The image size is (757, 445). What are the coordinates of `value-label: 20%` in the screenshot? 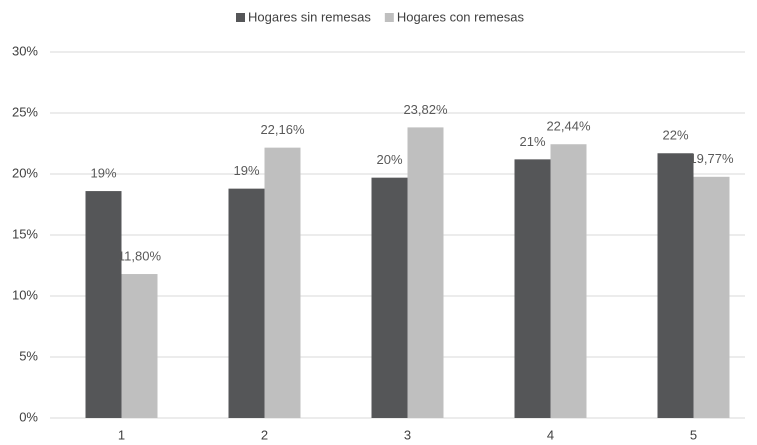 It's located at (389, 159).